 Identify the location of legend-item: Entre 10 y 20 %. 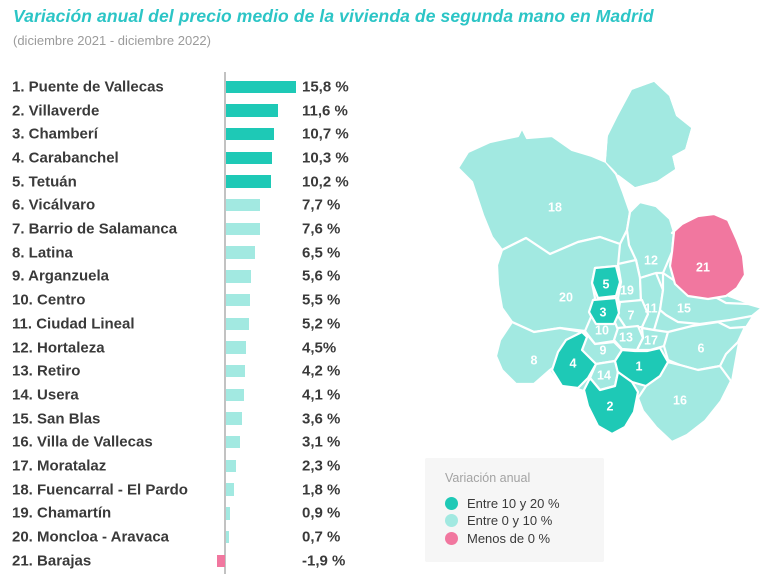
(502, 503).